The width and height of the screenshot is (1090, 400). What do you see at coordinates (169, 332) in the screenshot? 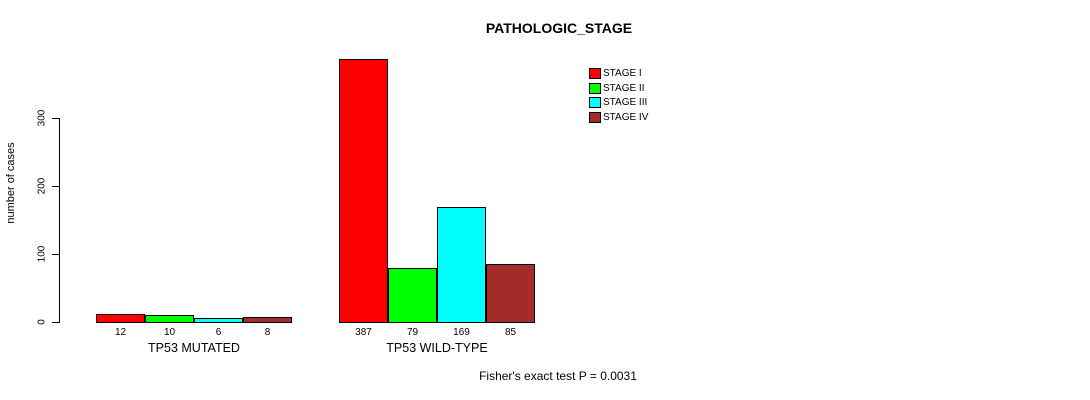
I see `bar-value-label: 10` at bounding box center [169, 332].